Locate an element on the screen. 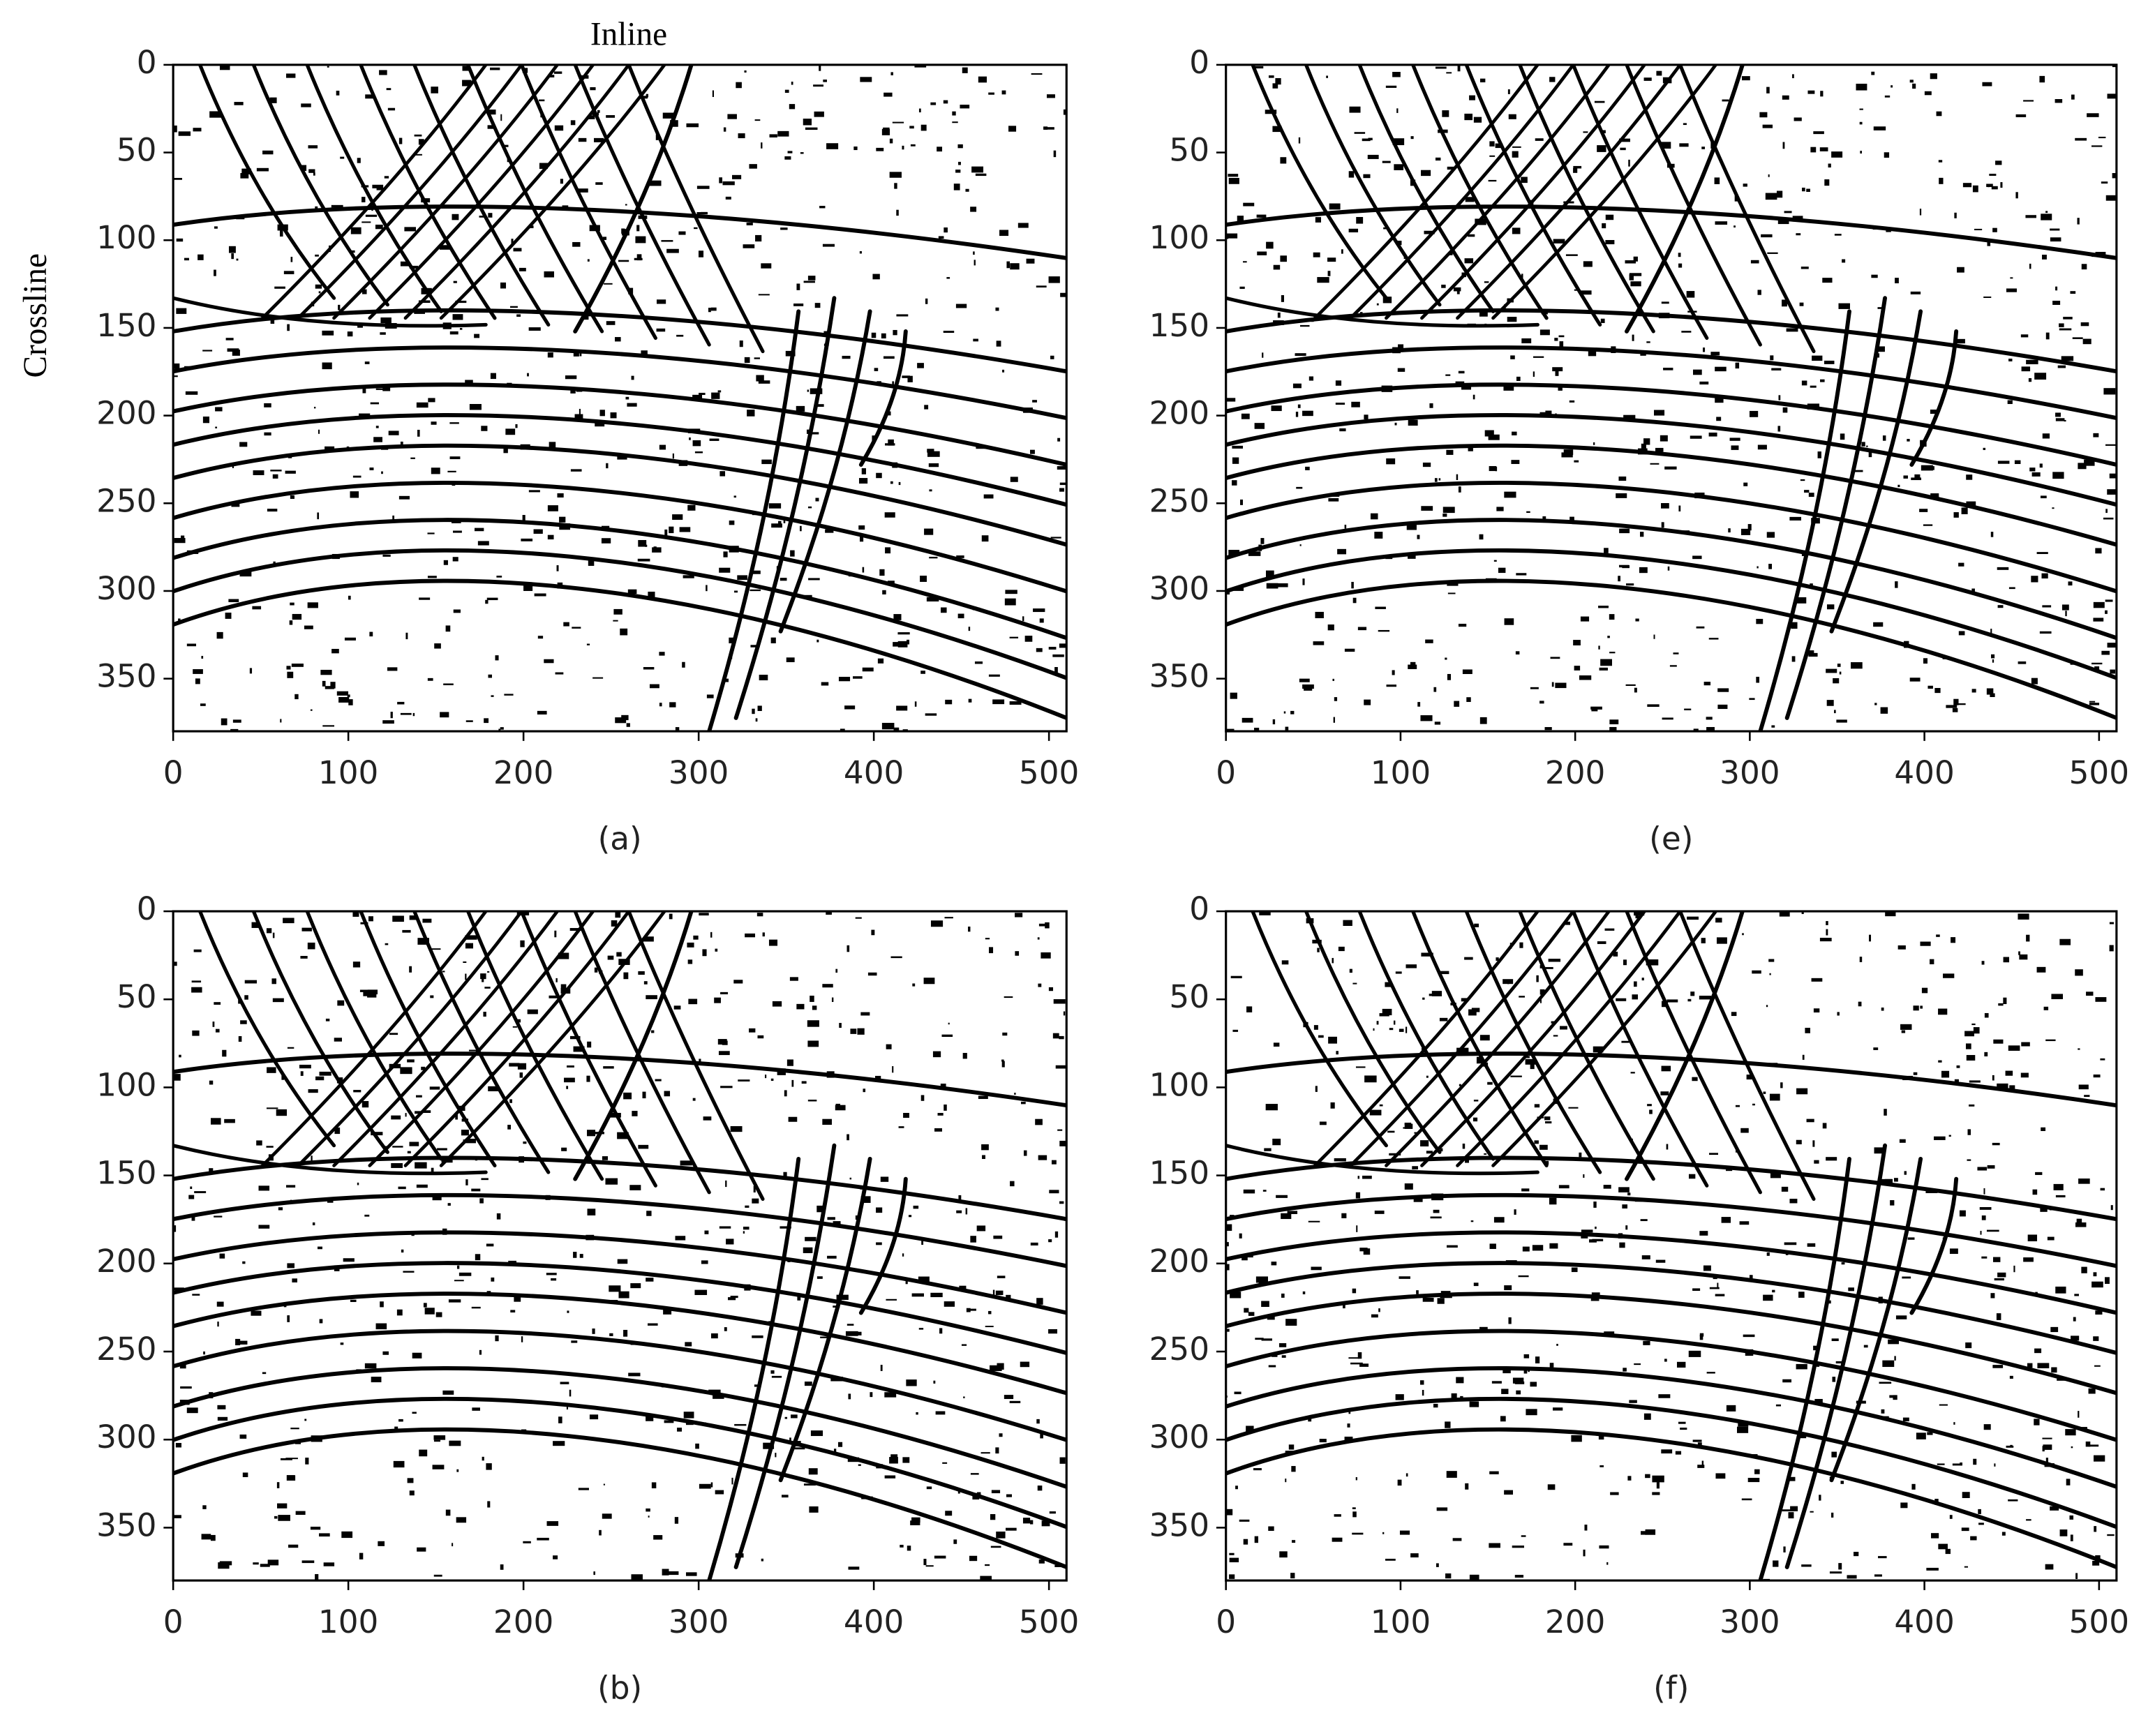 The width and height of the screenshot is (2155, 1736). x-axis-label: Inline is located at coordinates (628, 34).